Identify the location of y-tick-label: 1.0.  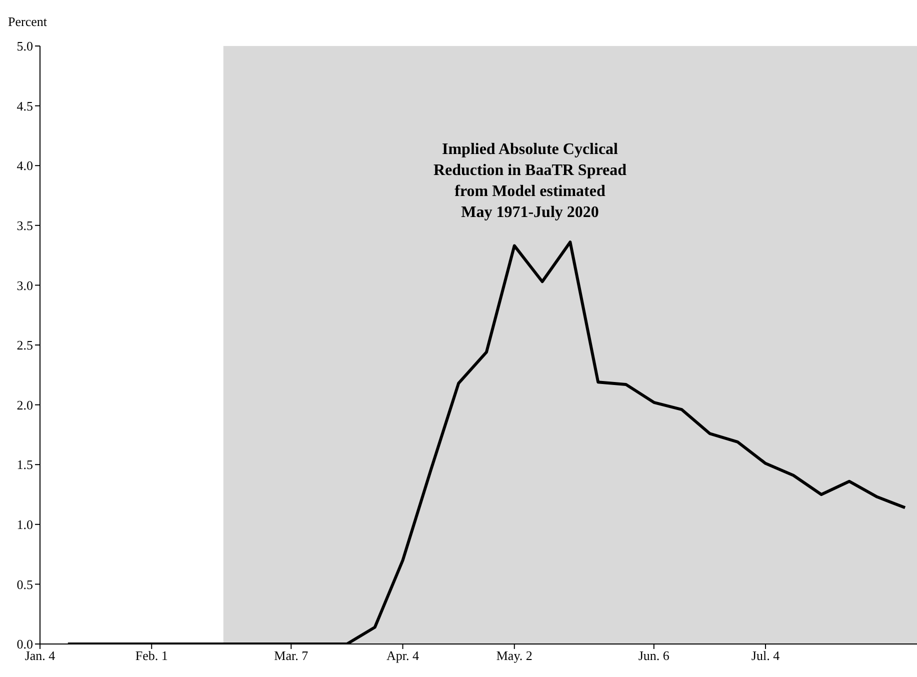
(24, 524).